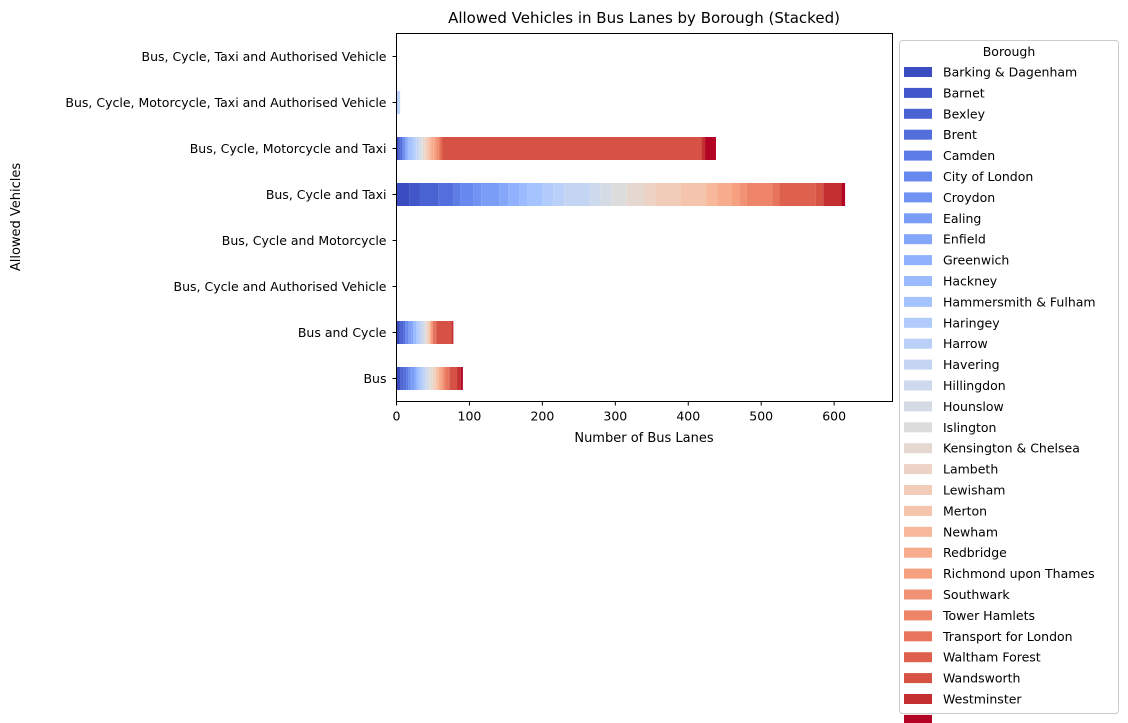 The height and width of the screenshot is (723, 1128). I want to click on legend-label: Newham, so click(970, 531).